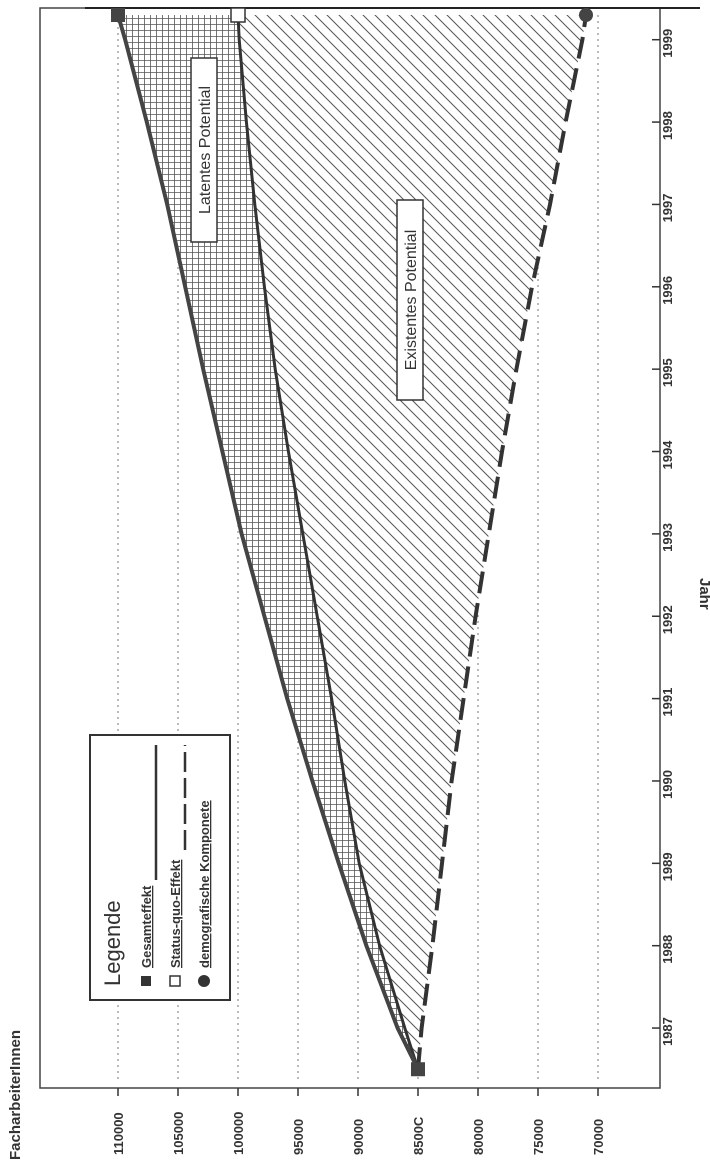 This screenshot has width=710, height=1170. What do you see at coordinates (667, 43) in the screenshot?
I see `xtick-label-1999: 1999` at bounding box center [667, 43].